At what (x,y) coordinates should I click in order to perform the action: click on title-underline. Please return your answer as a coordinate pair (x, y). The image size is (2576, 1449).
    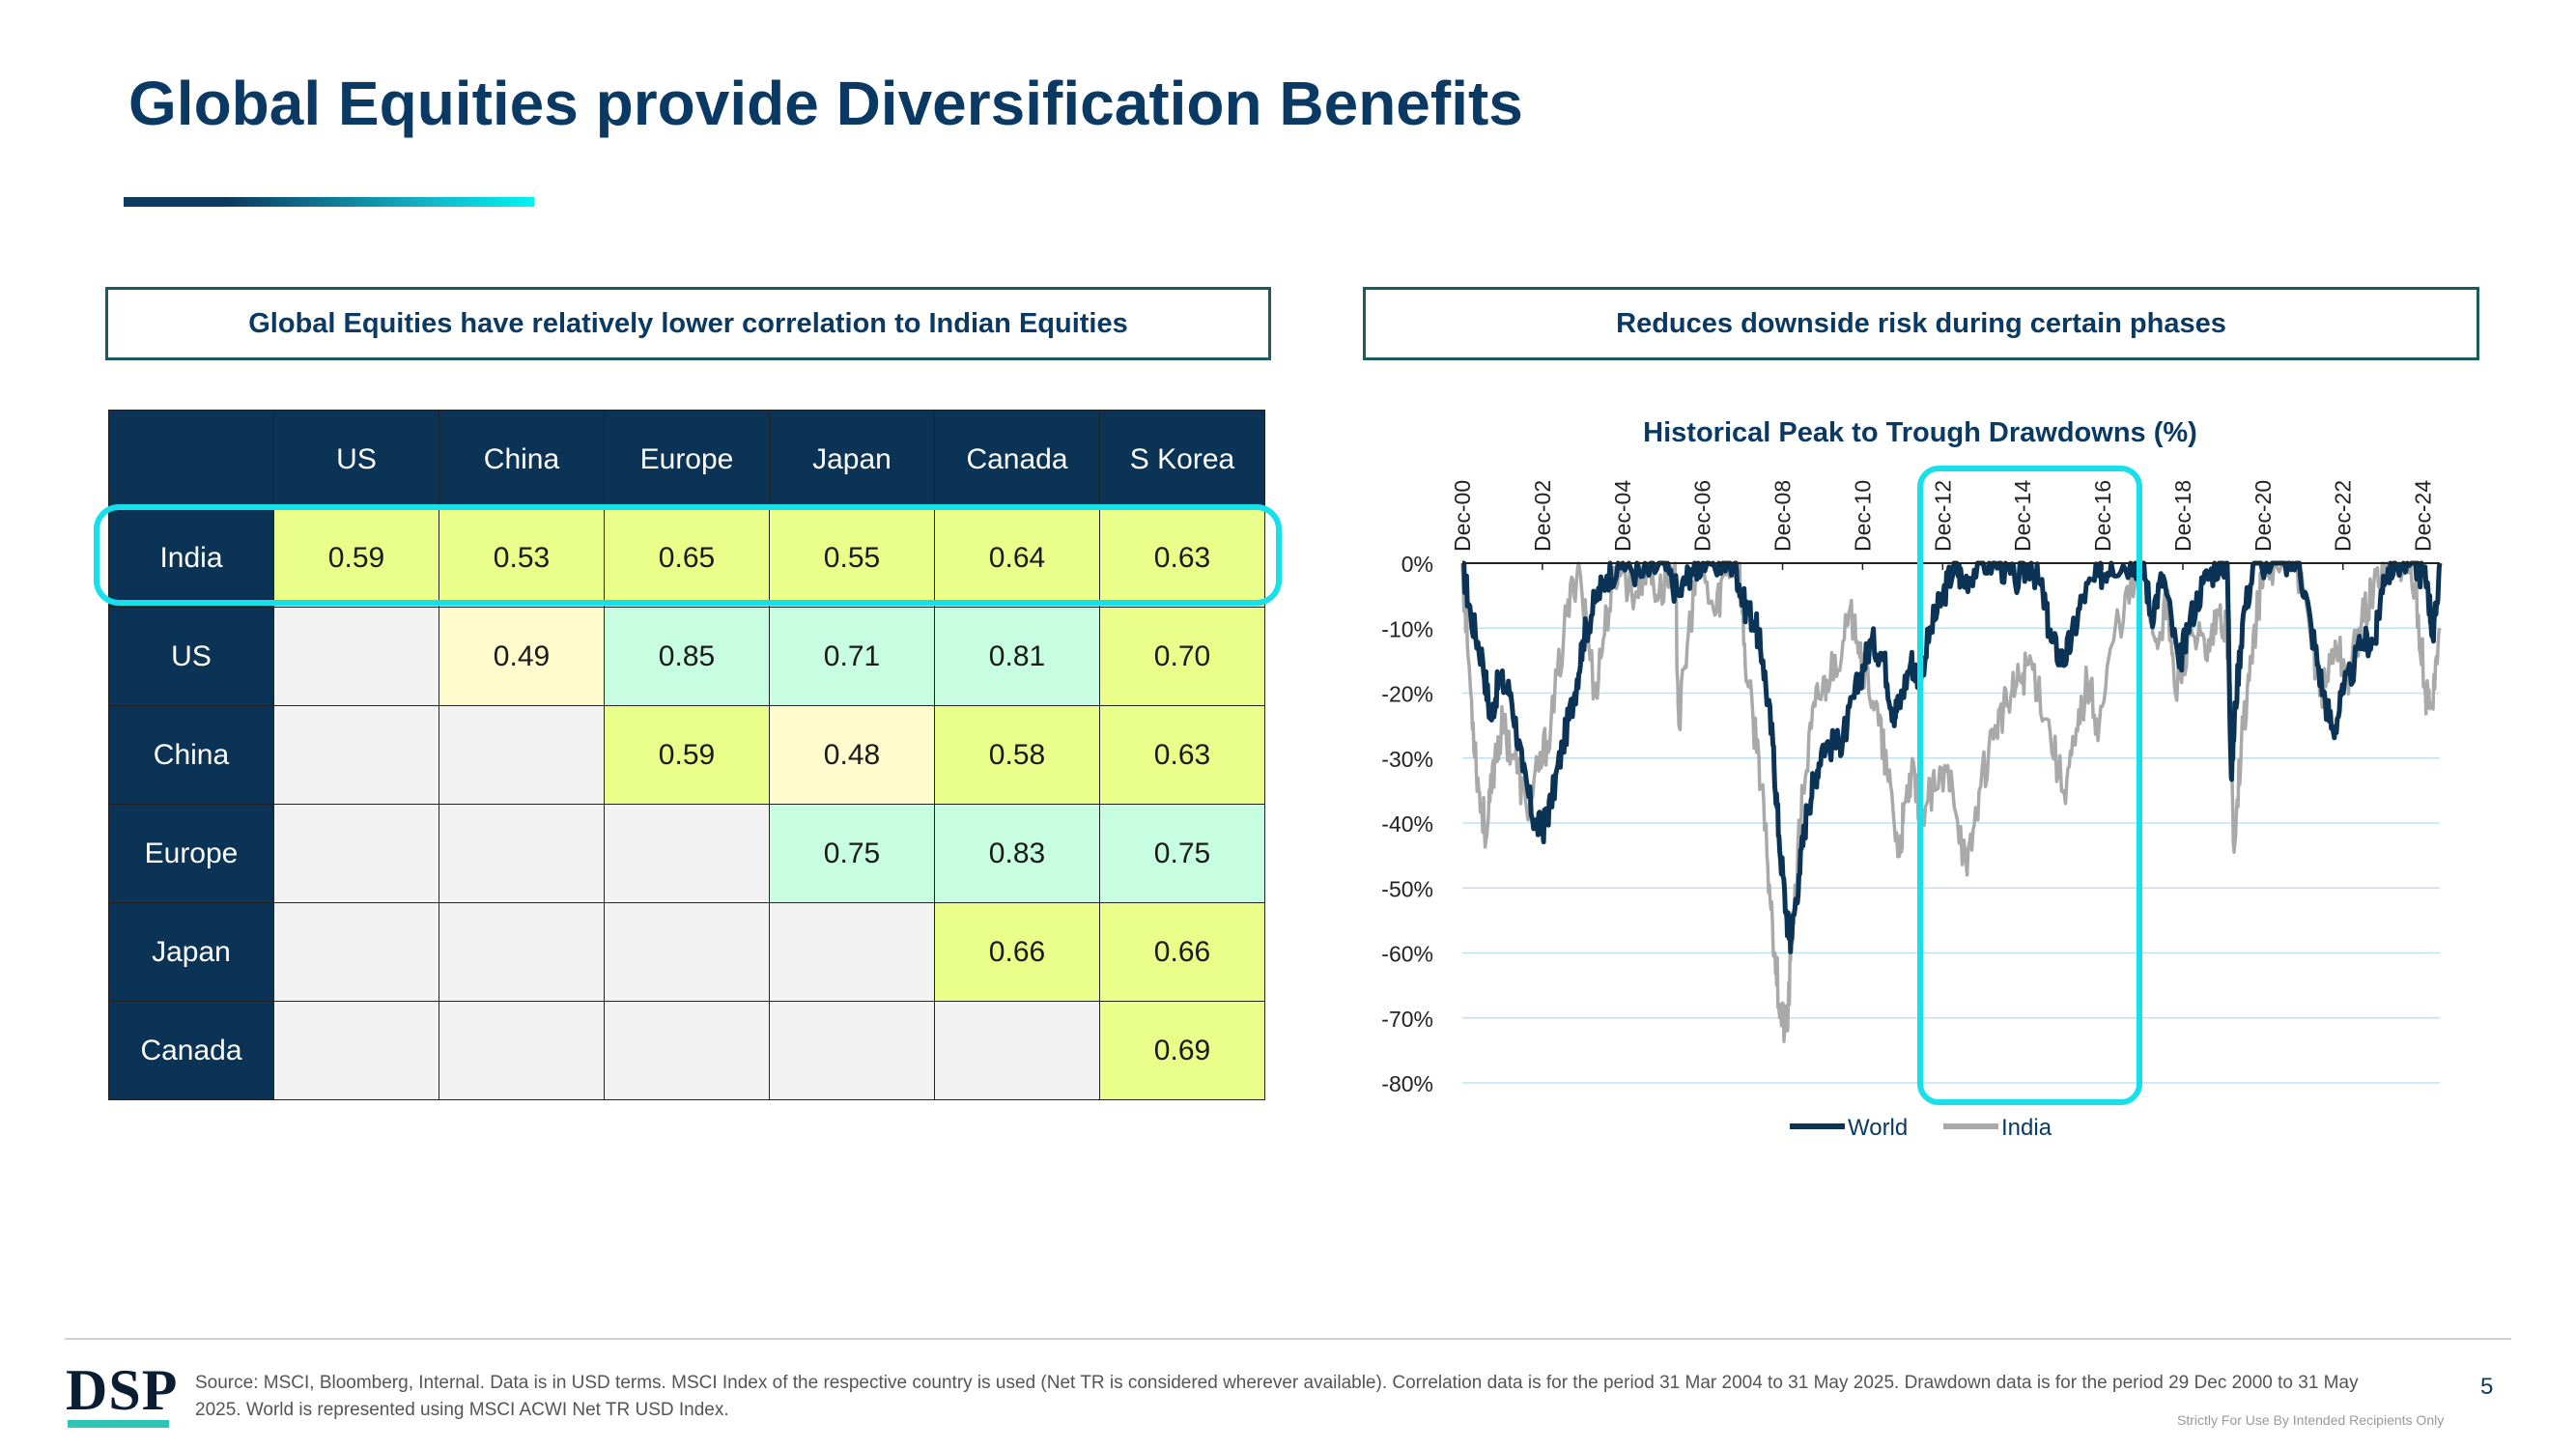
    Looking at the image, I should click on (329, 202).